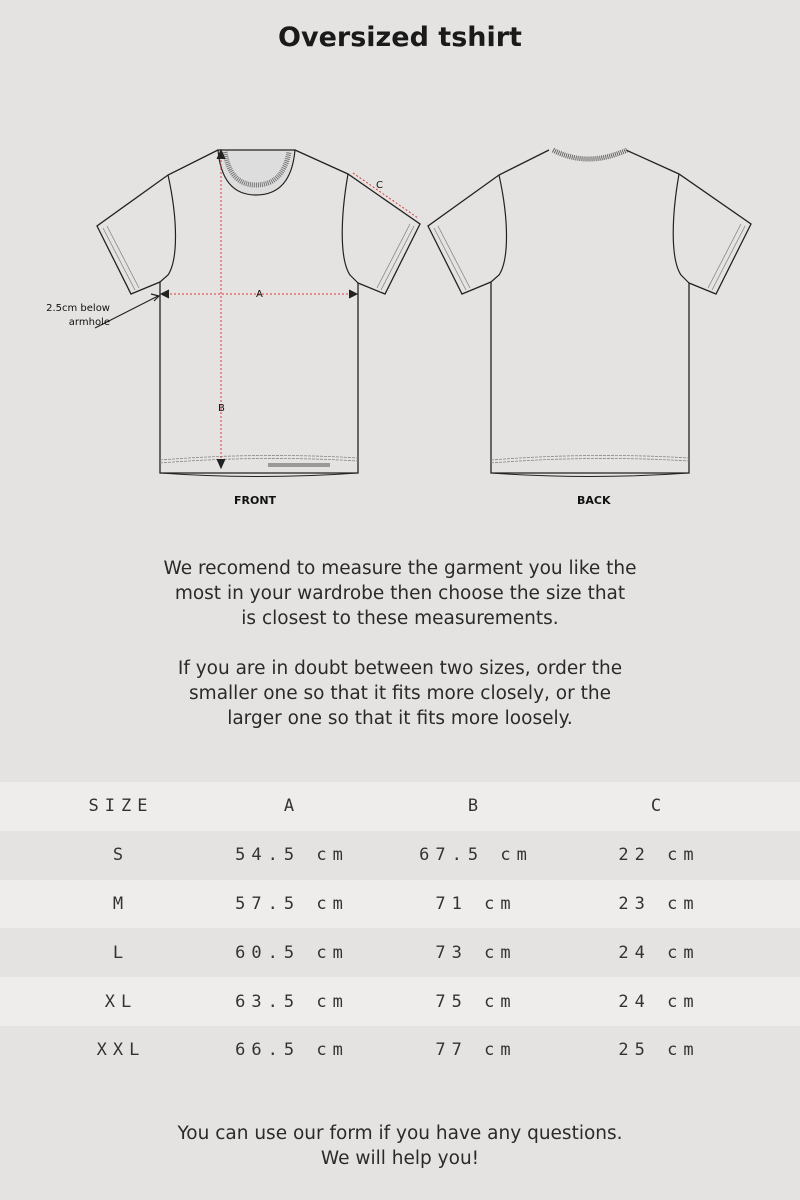  I want to click on measure-c-label: C, so click(379, 185).